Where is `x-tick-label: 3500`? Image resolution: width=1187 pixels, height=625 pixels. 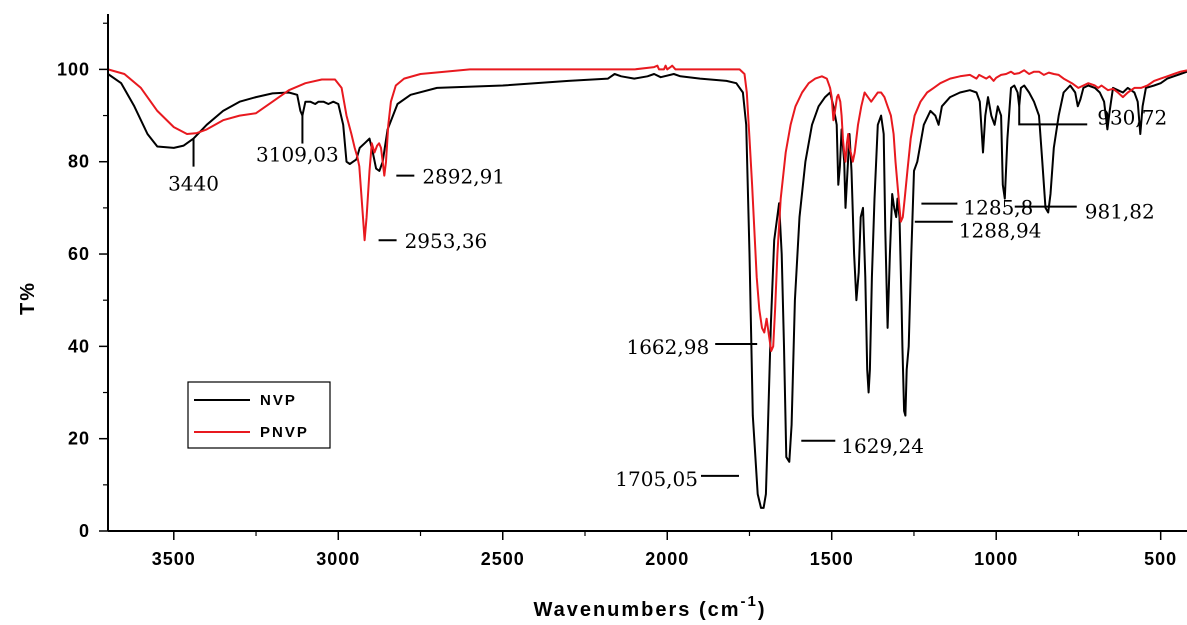 x-tick-label: 3500 is located at coordinates (174, 559).